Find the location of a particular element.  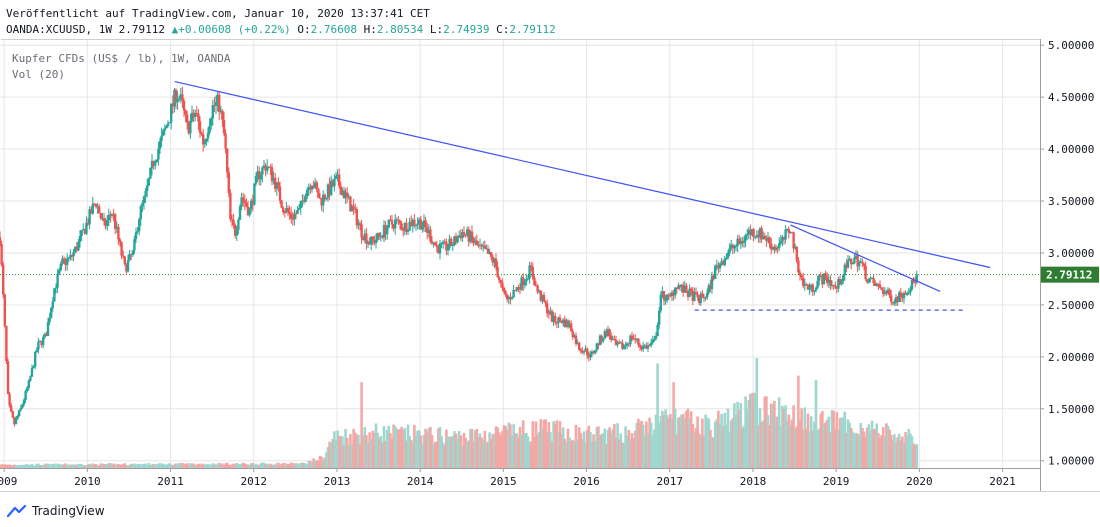

x-tick-label: 2016 is located at coordinates (586, 481).